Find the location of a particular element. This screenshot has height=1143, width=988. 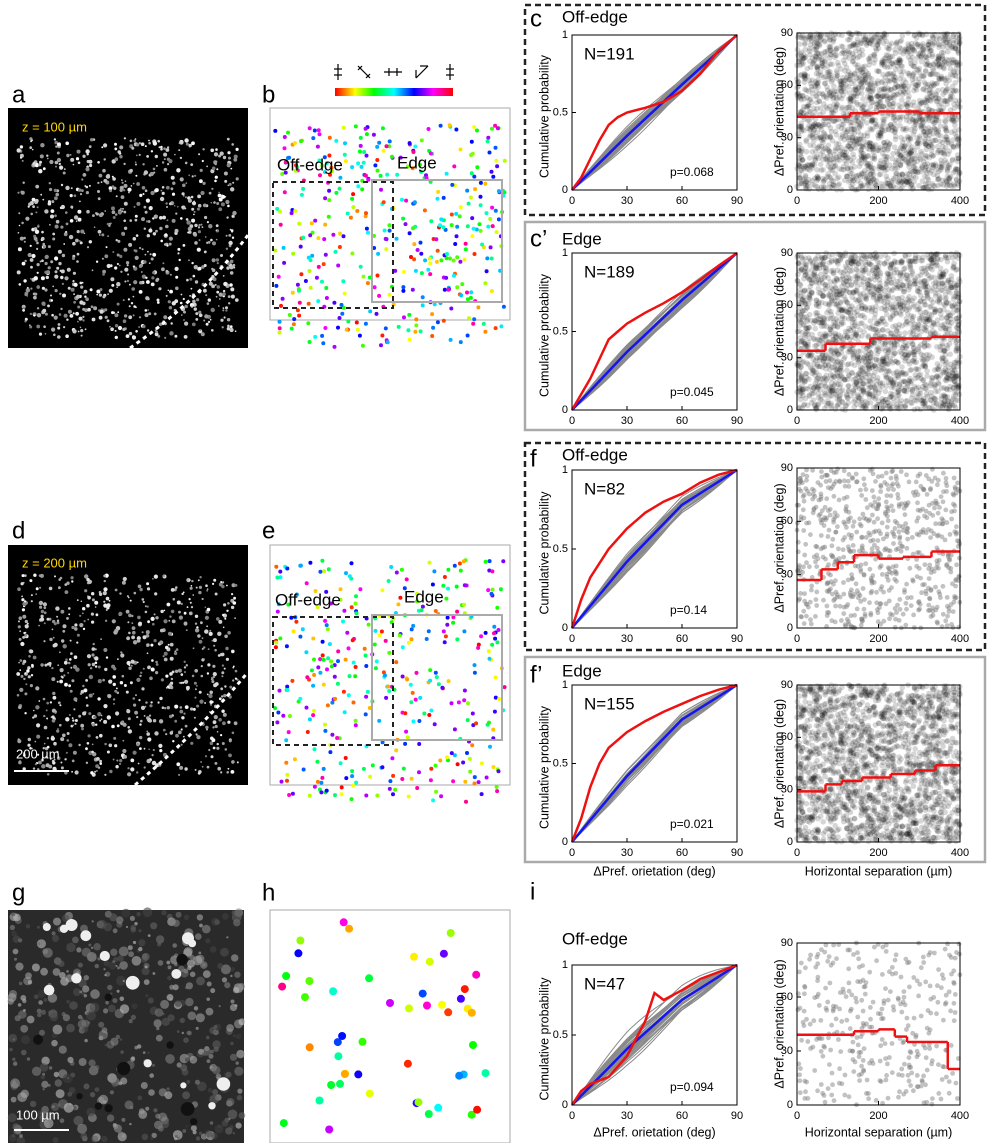

region-label: Edge is located at coordinates (417, 162).